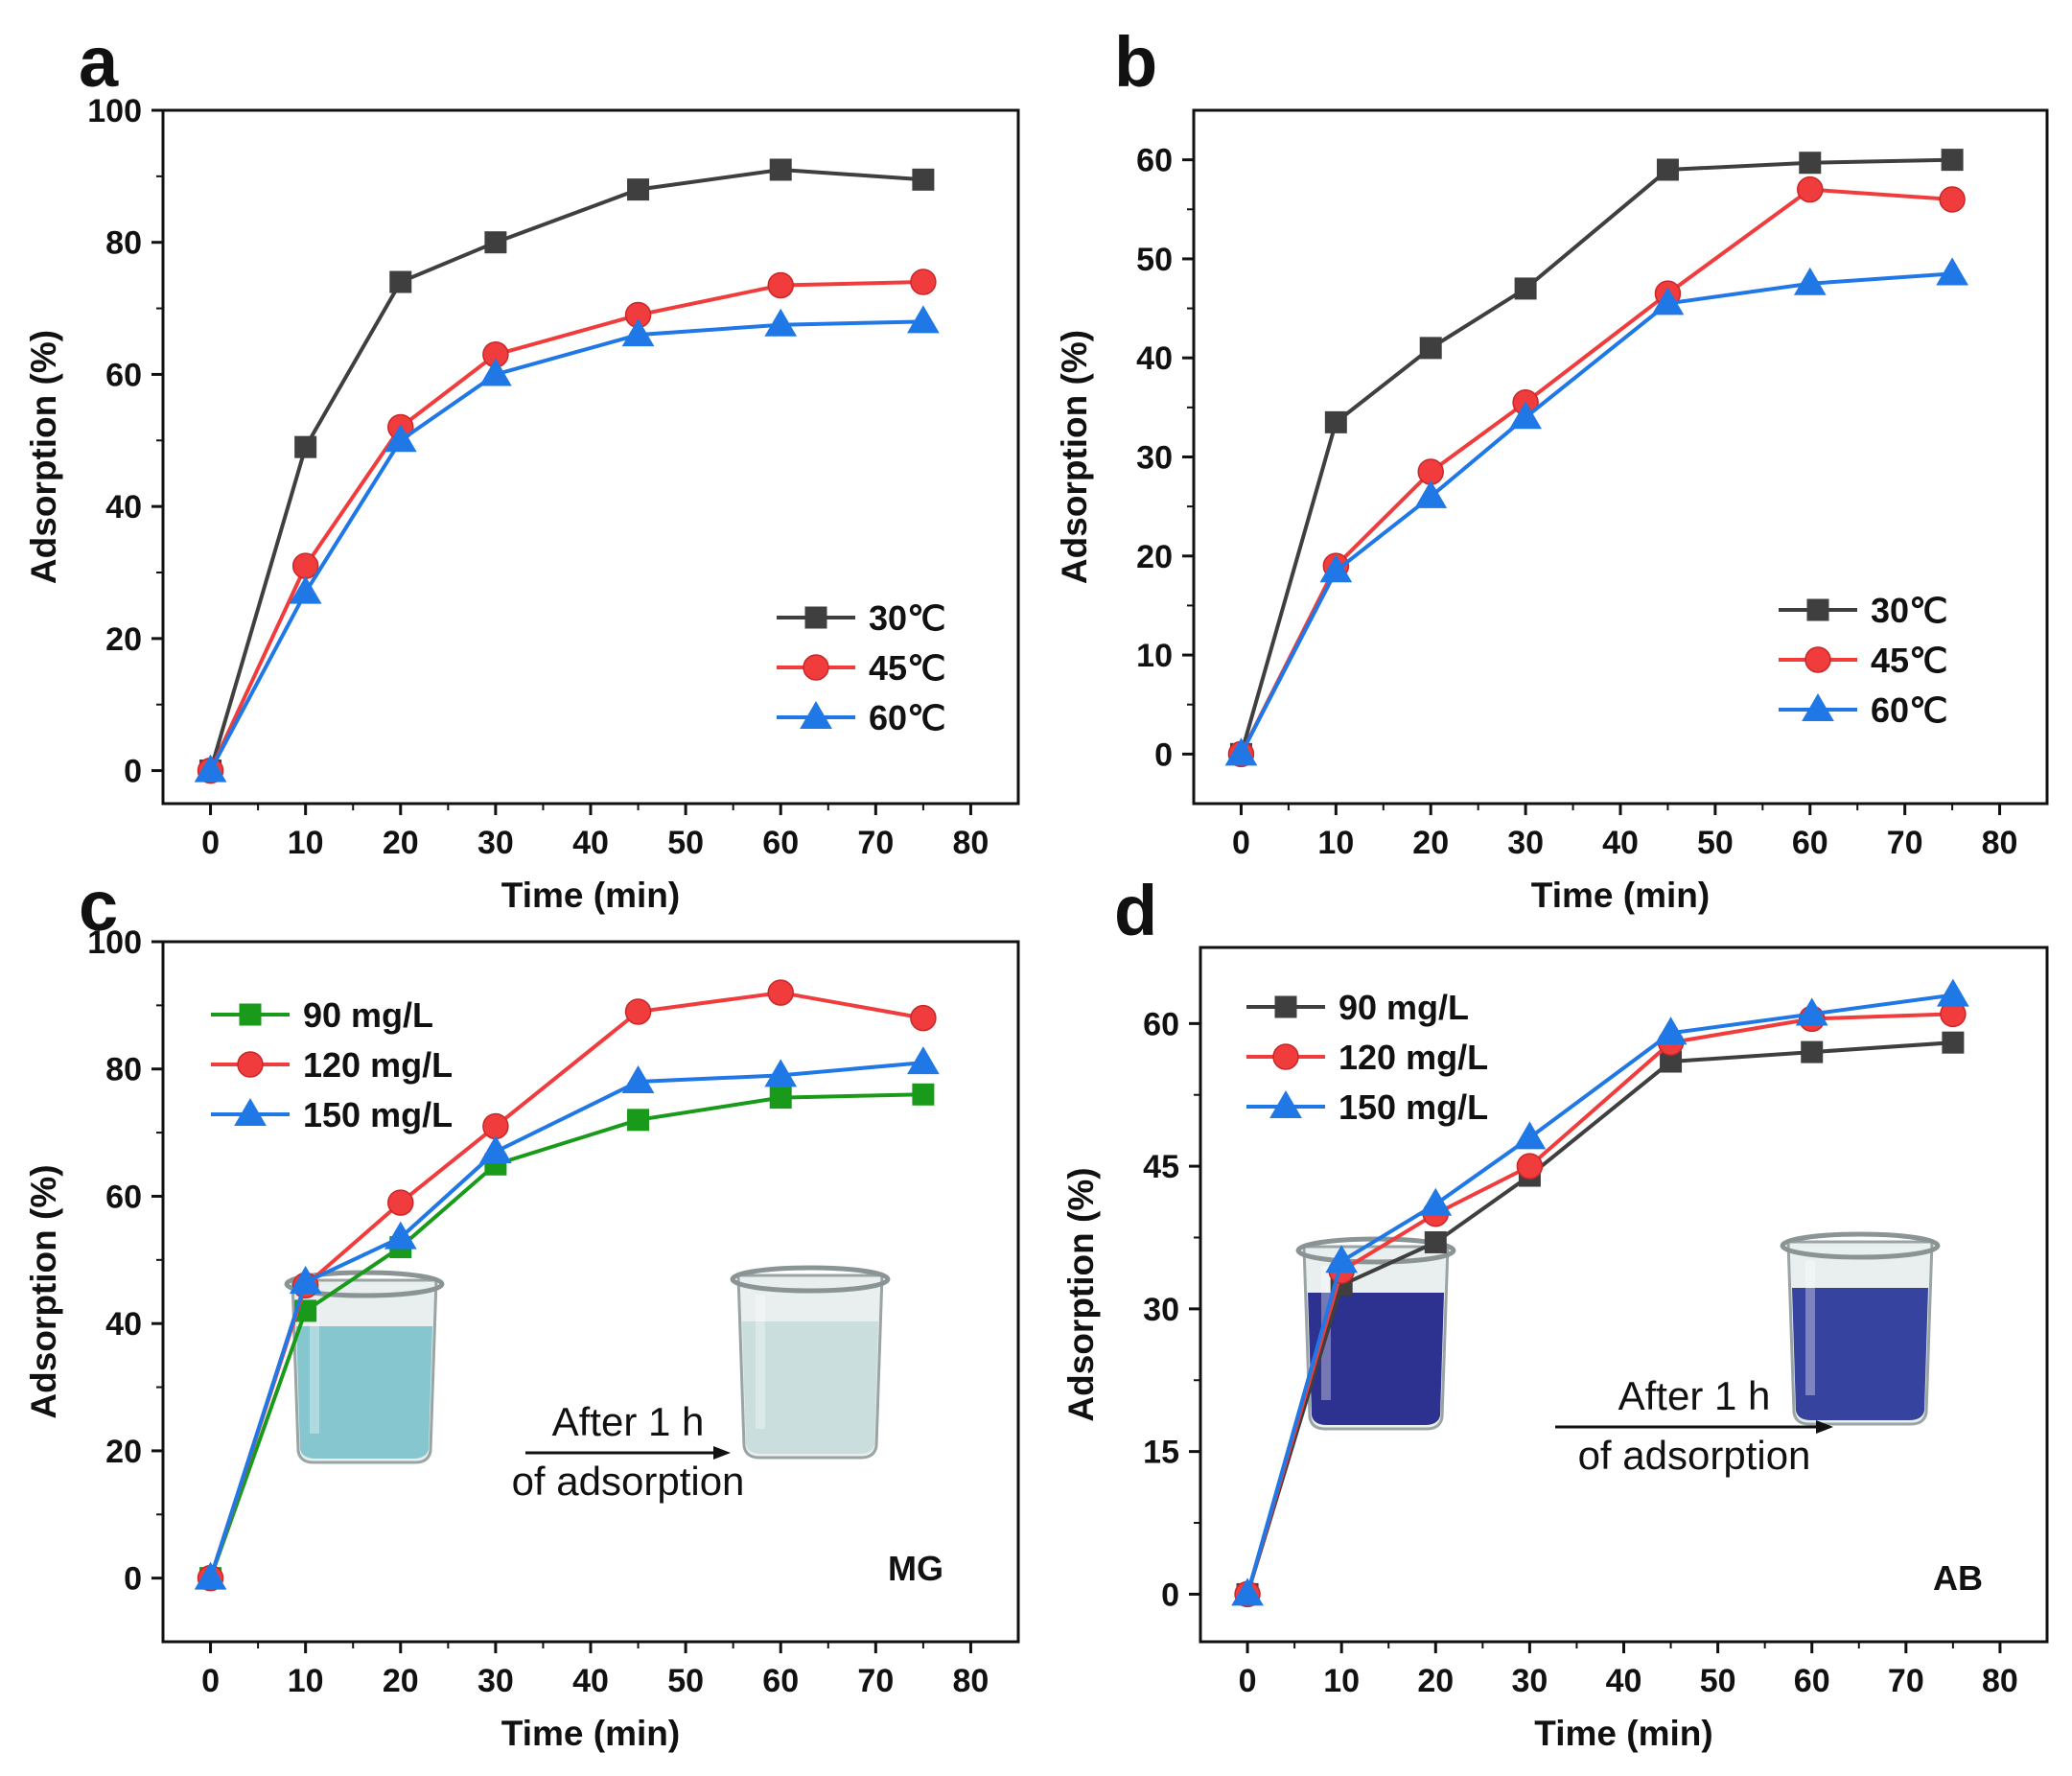 The image size is (2072, 1776). What do you see at coordinates (1136, 62) in the screenshot?
I see `panel-label: b` at bounding box center [1136, 62].